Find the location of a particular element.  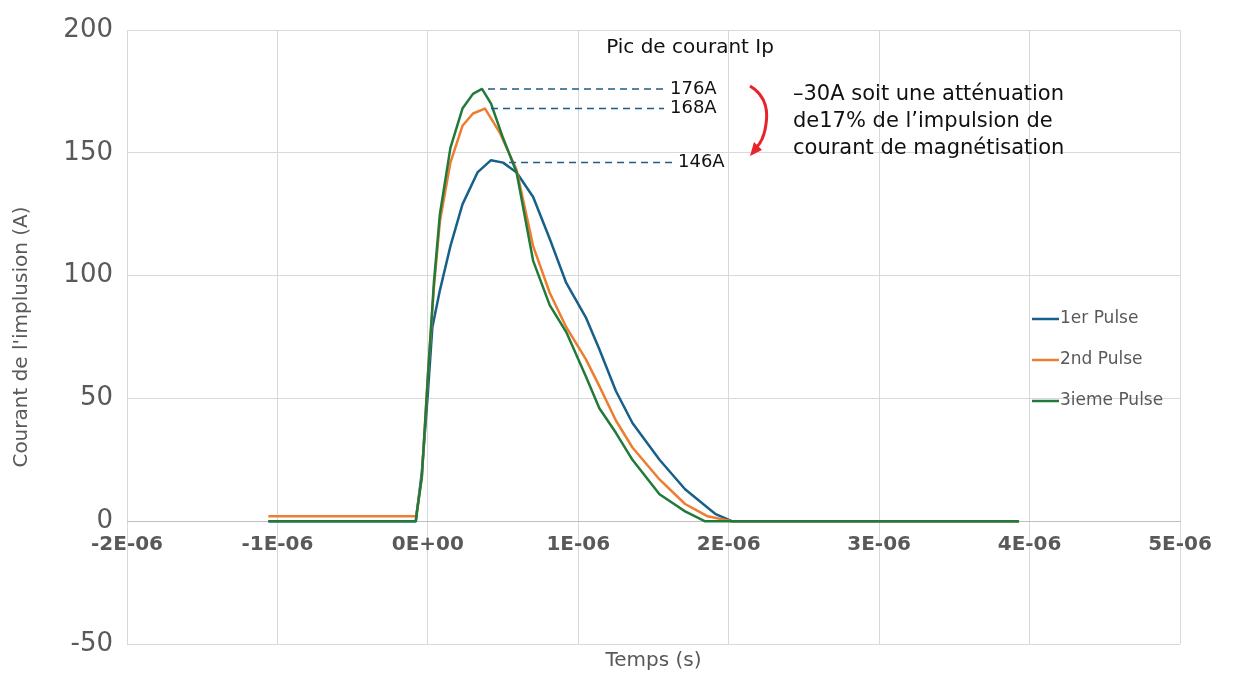

x-tick-label: -2E-06 is located at coordinates (127, 543).